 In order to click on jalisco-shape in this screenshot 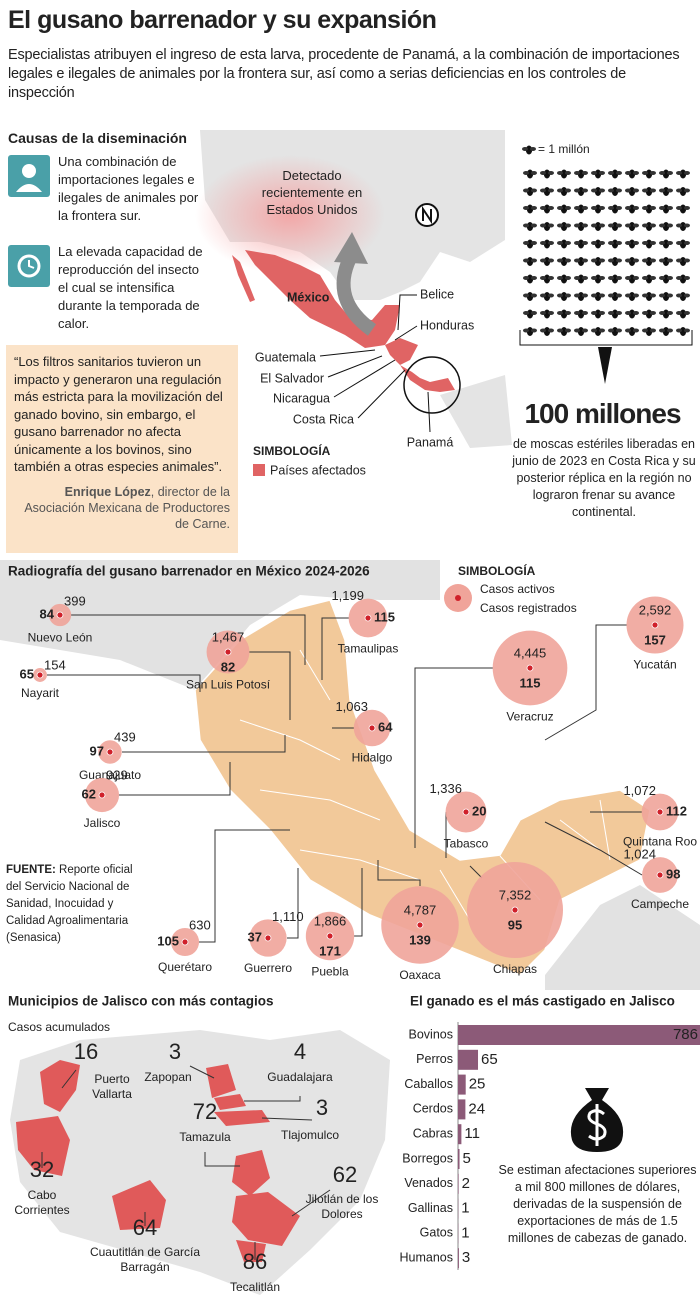, I will do `click(200, 1162)`.